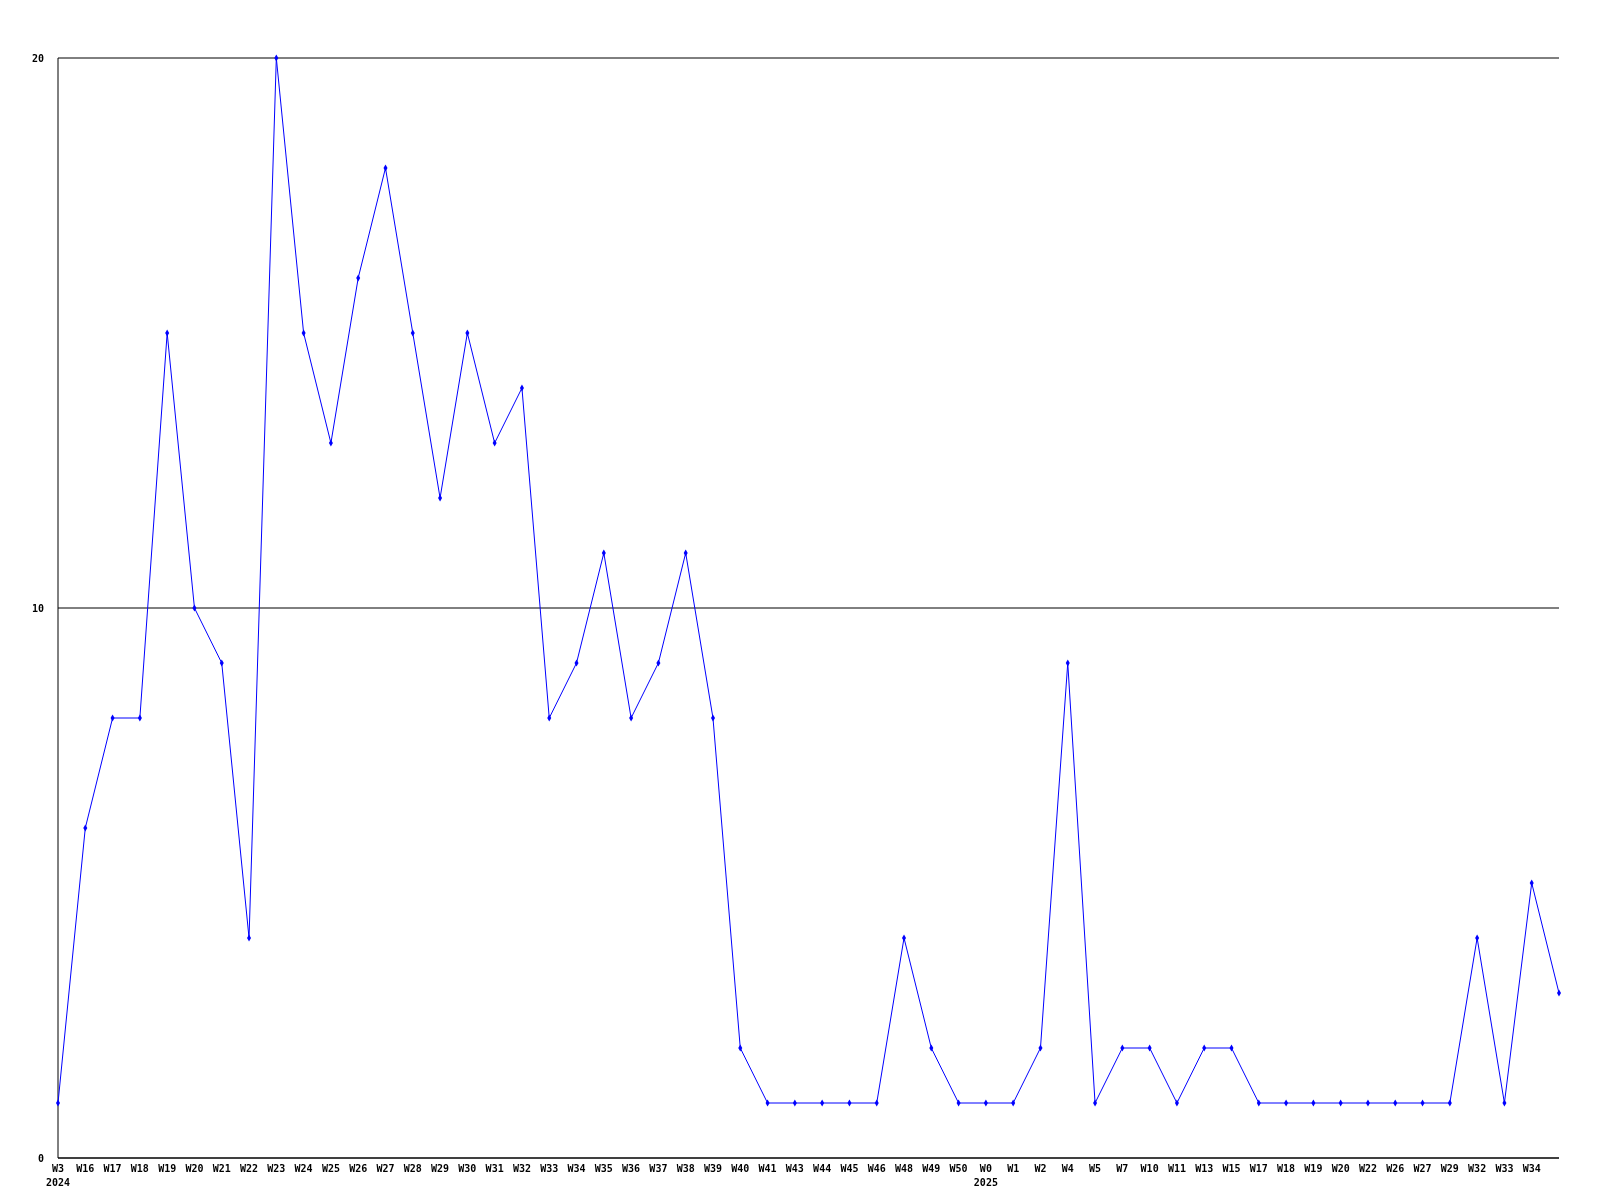 Image resolution: width=1600 pixels, height=1200 pixels. I want to click on x-tick-label: W0 2025, so click(985, 1175).